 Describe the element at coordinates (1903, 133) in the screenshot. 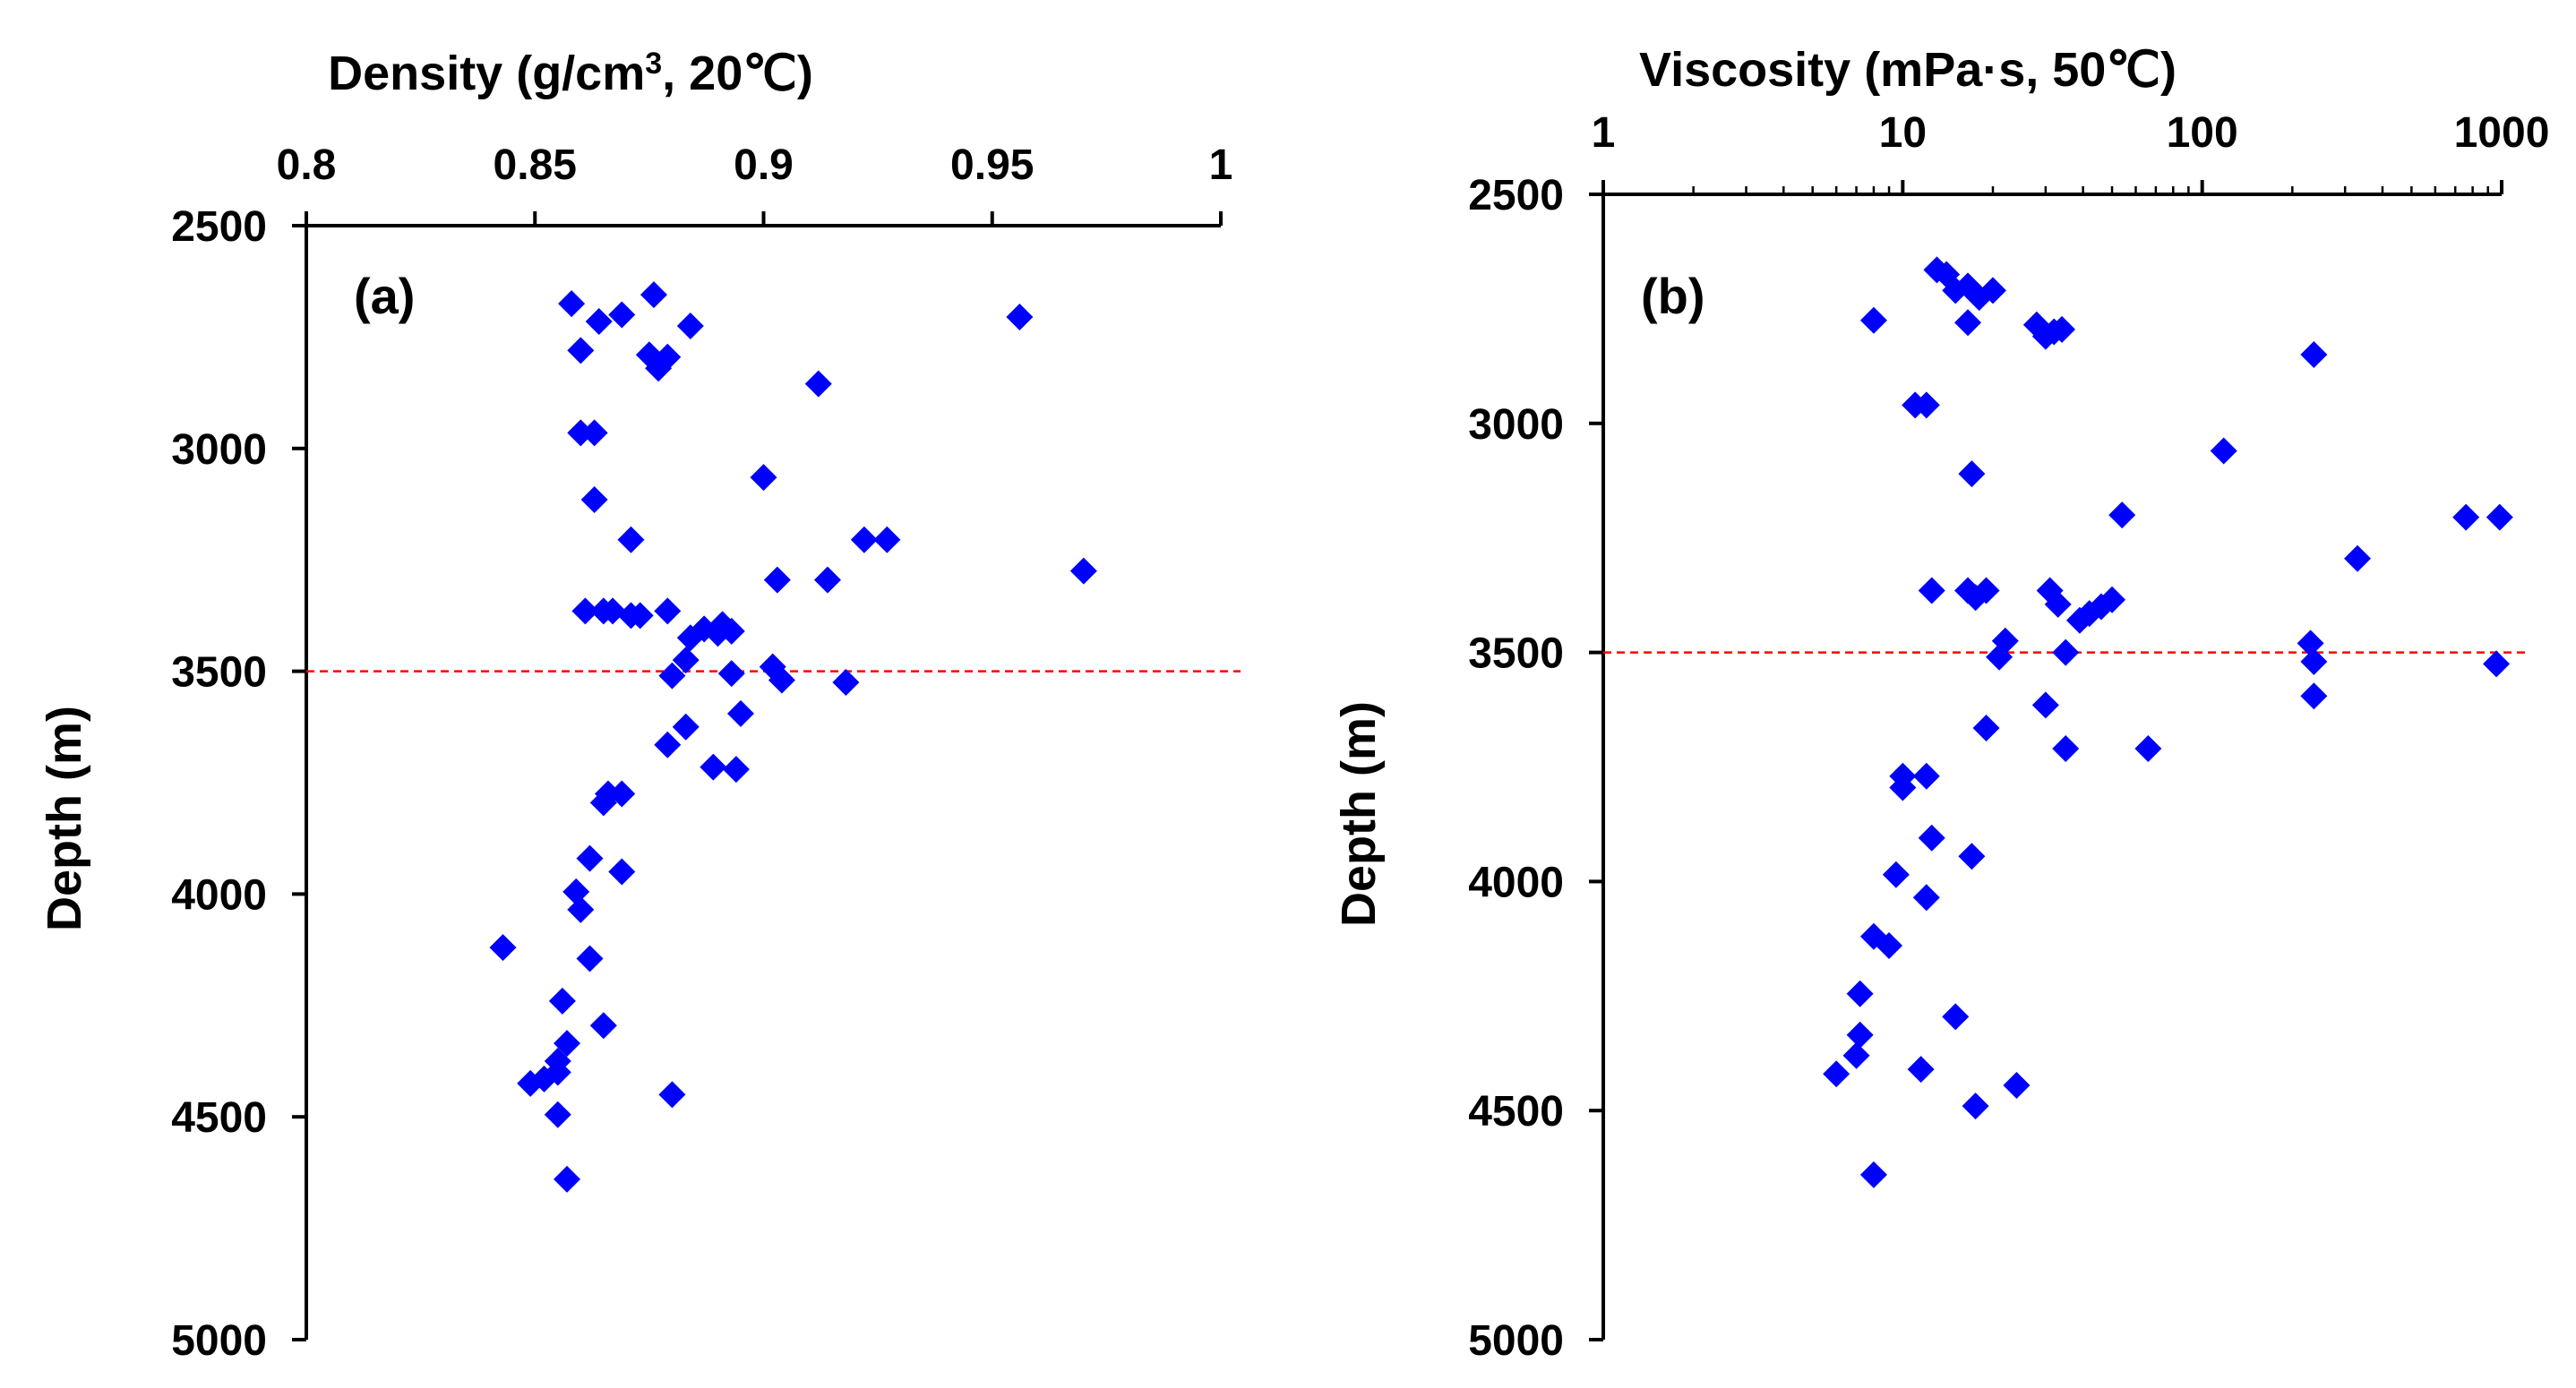

I see `viscosity-x-tick-label-10: 10` at that location.